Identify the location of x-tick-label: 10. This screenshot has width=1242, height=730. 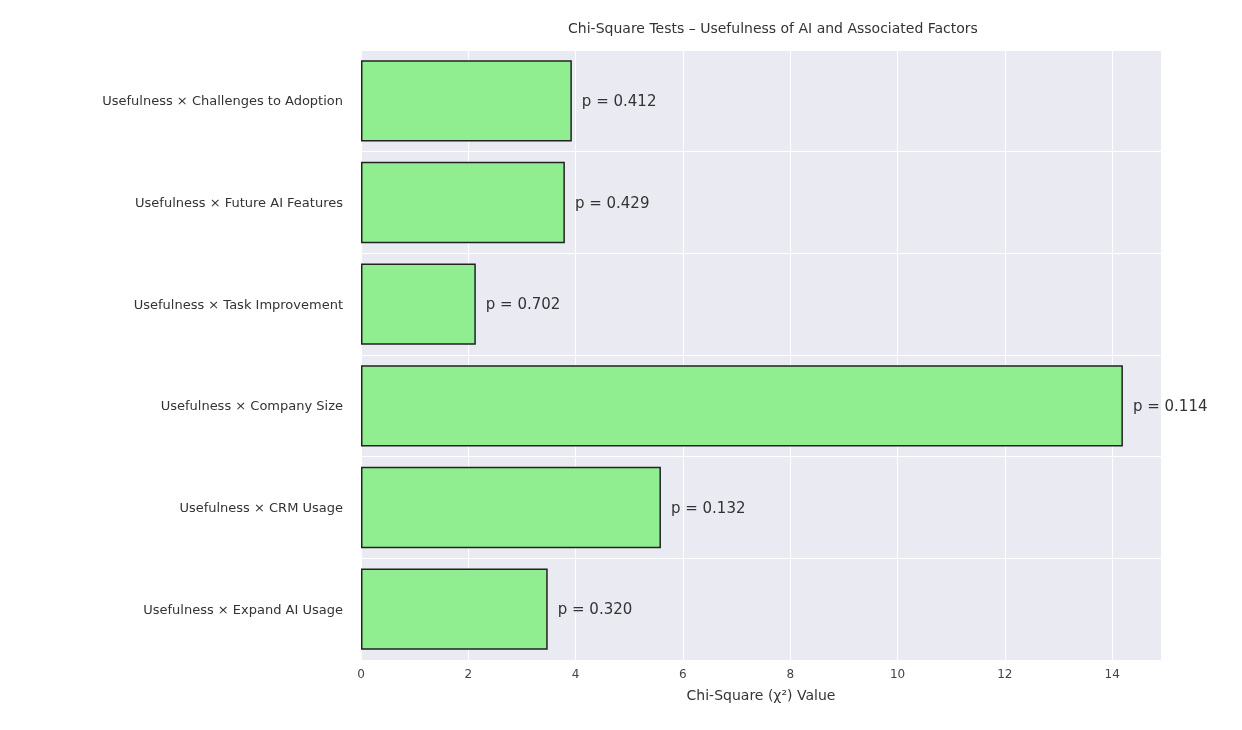
(897, 674).